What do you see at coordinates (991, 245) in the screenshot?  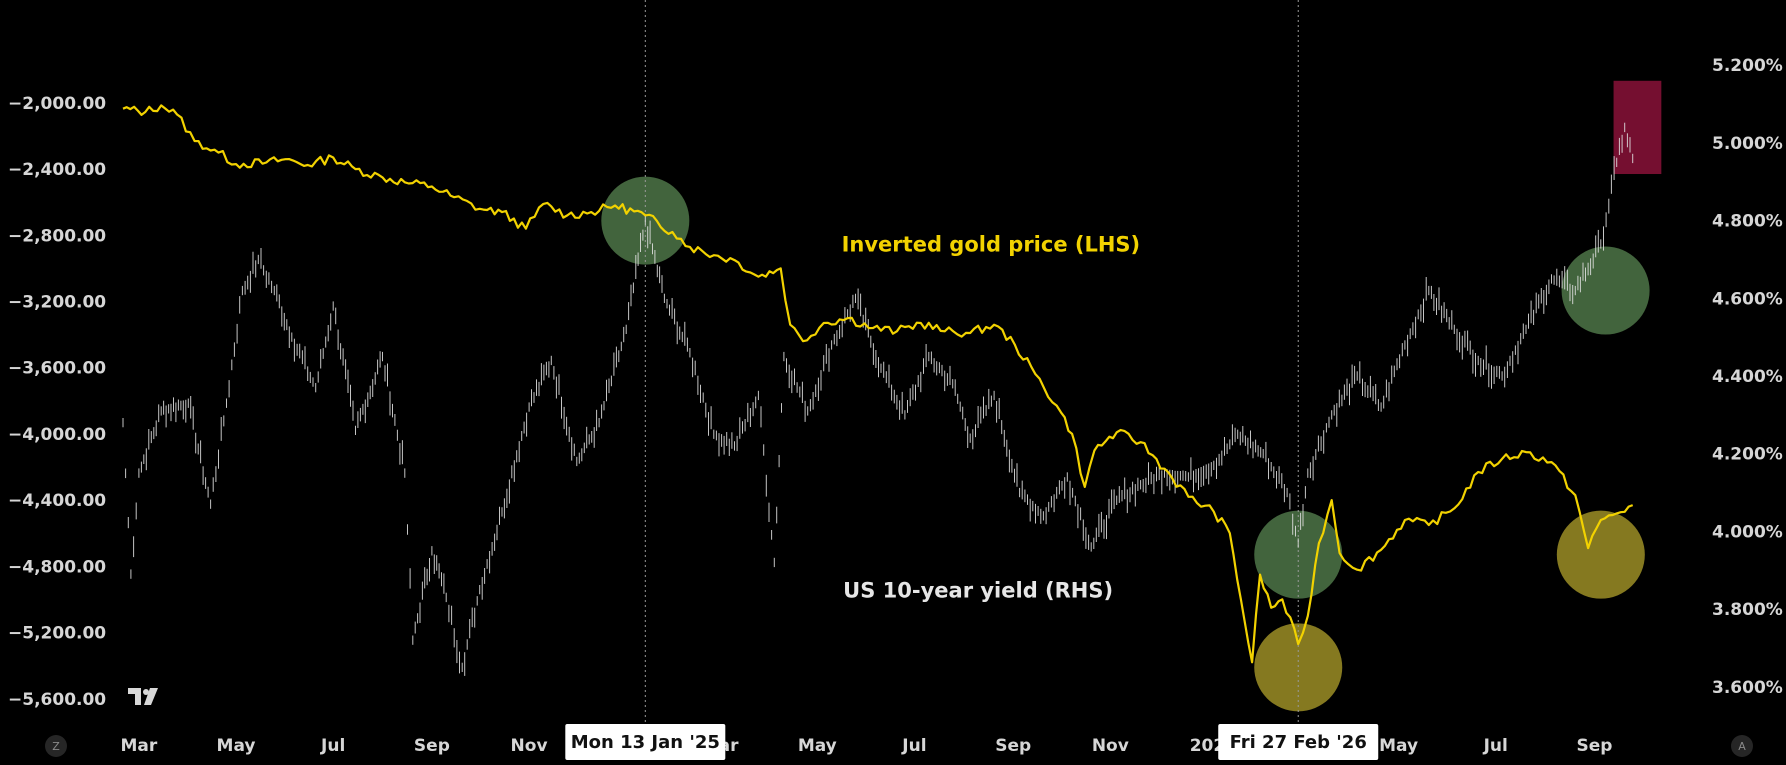 I see `gold-series-label: Inverted gold price (LHS)` at bounding box center [991, 245].